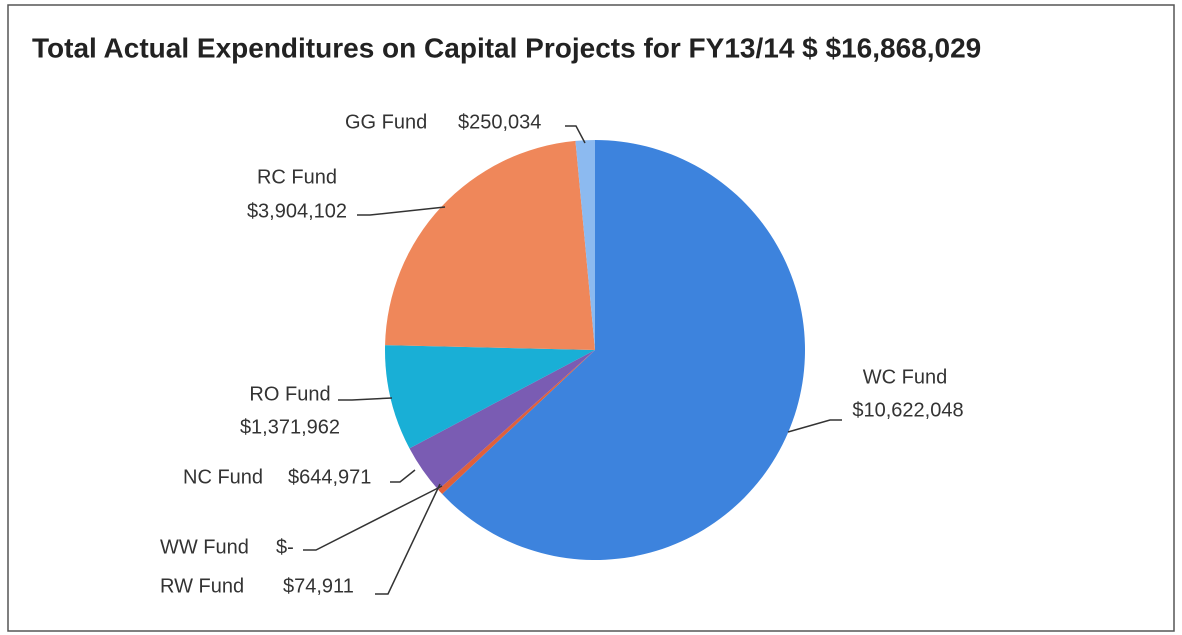  Describe the element at coordinates (289, 394) in the screenshot. I see `slice-label: RO Fund` at that location.